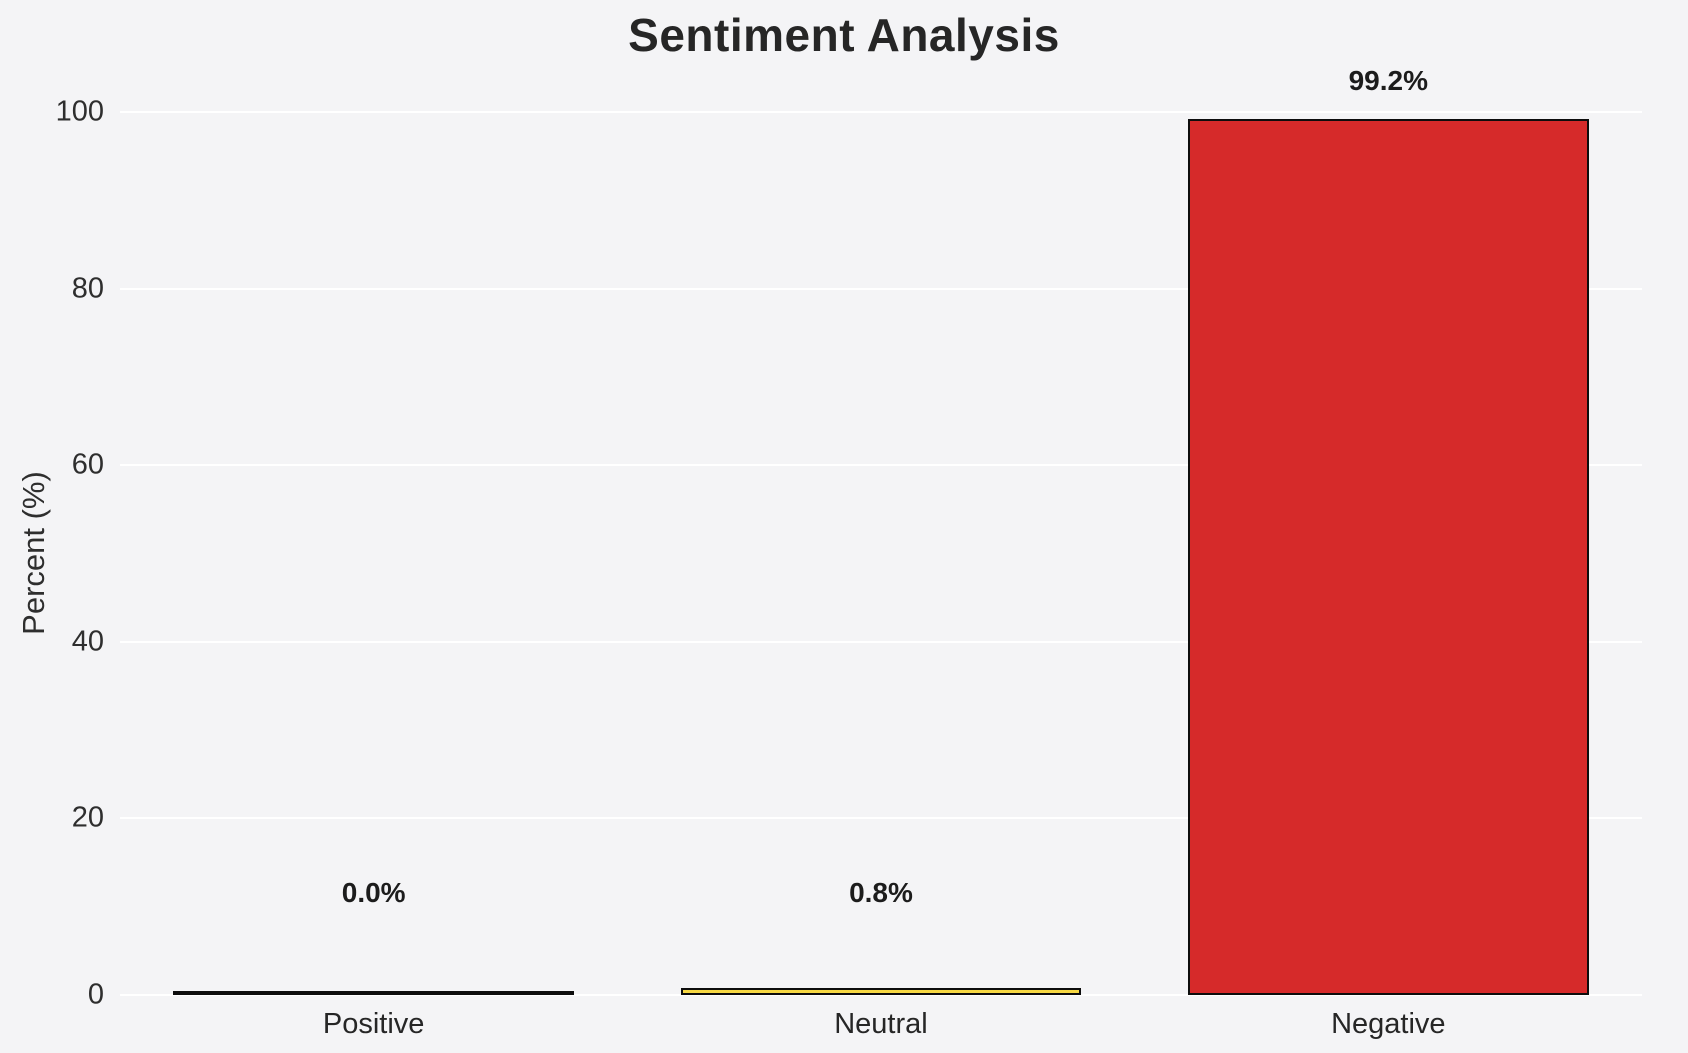  Describe the element at coordinates (881, 892) in the screenshot. I see `bar-value-label: 0.8%` at that location.